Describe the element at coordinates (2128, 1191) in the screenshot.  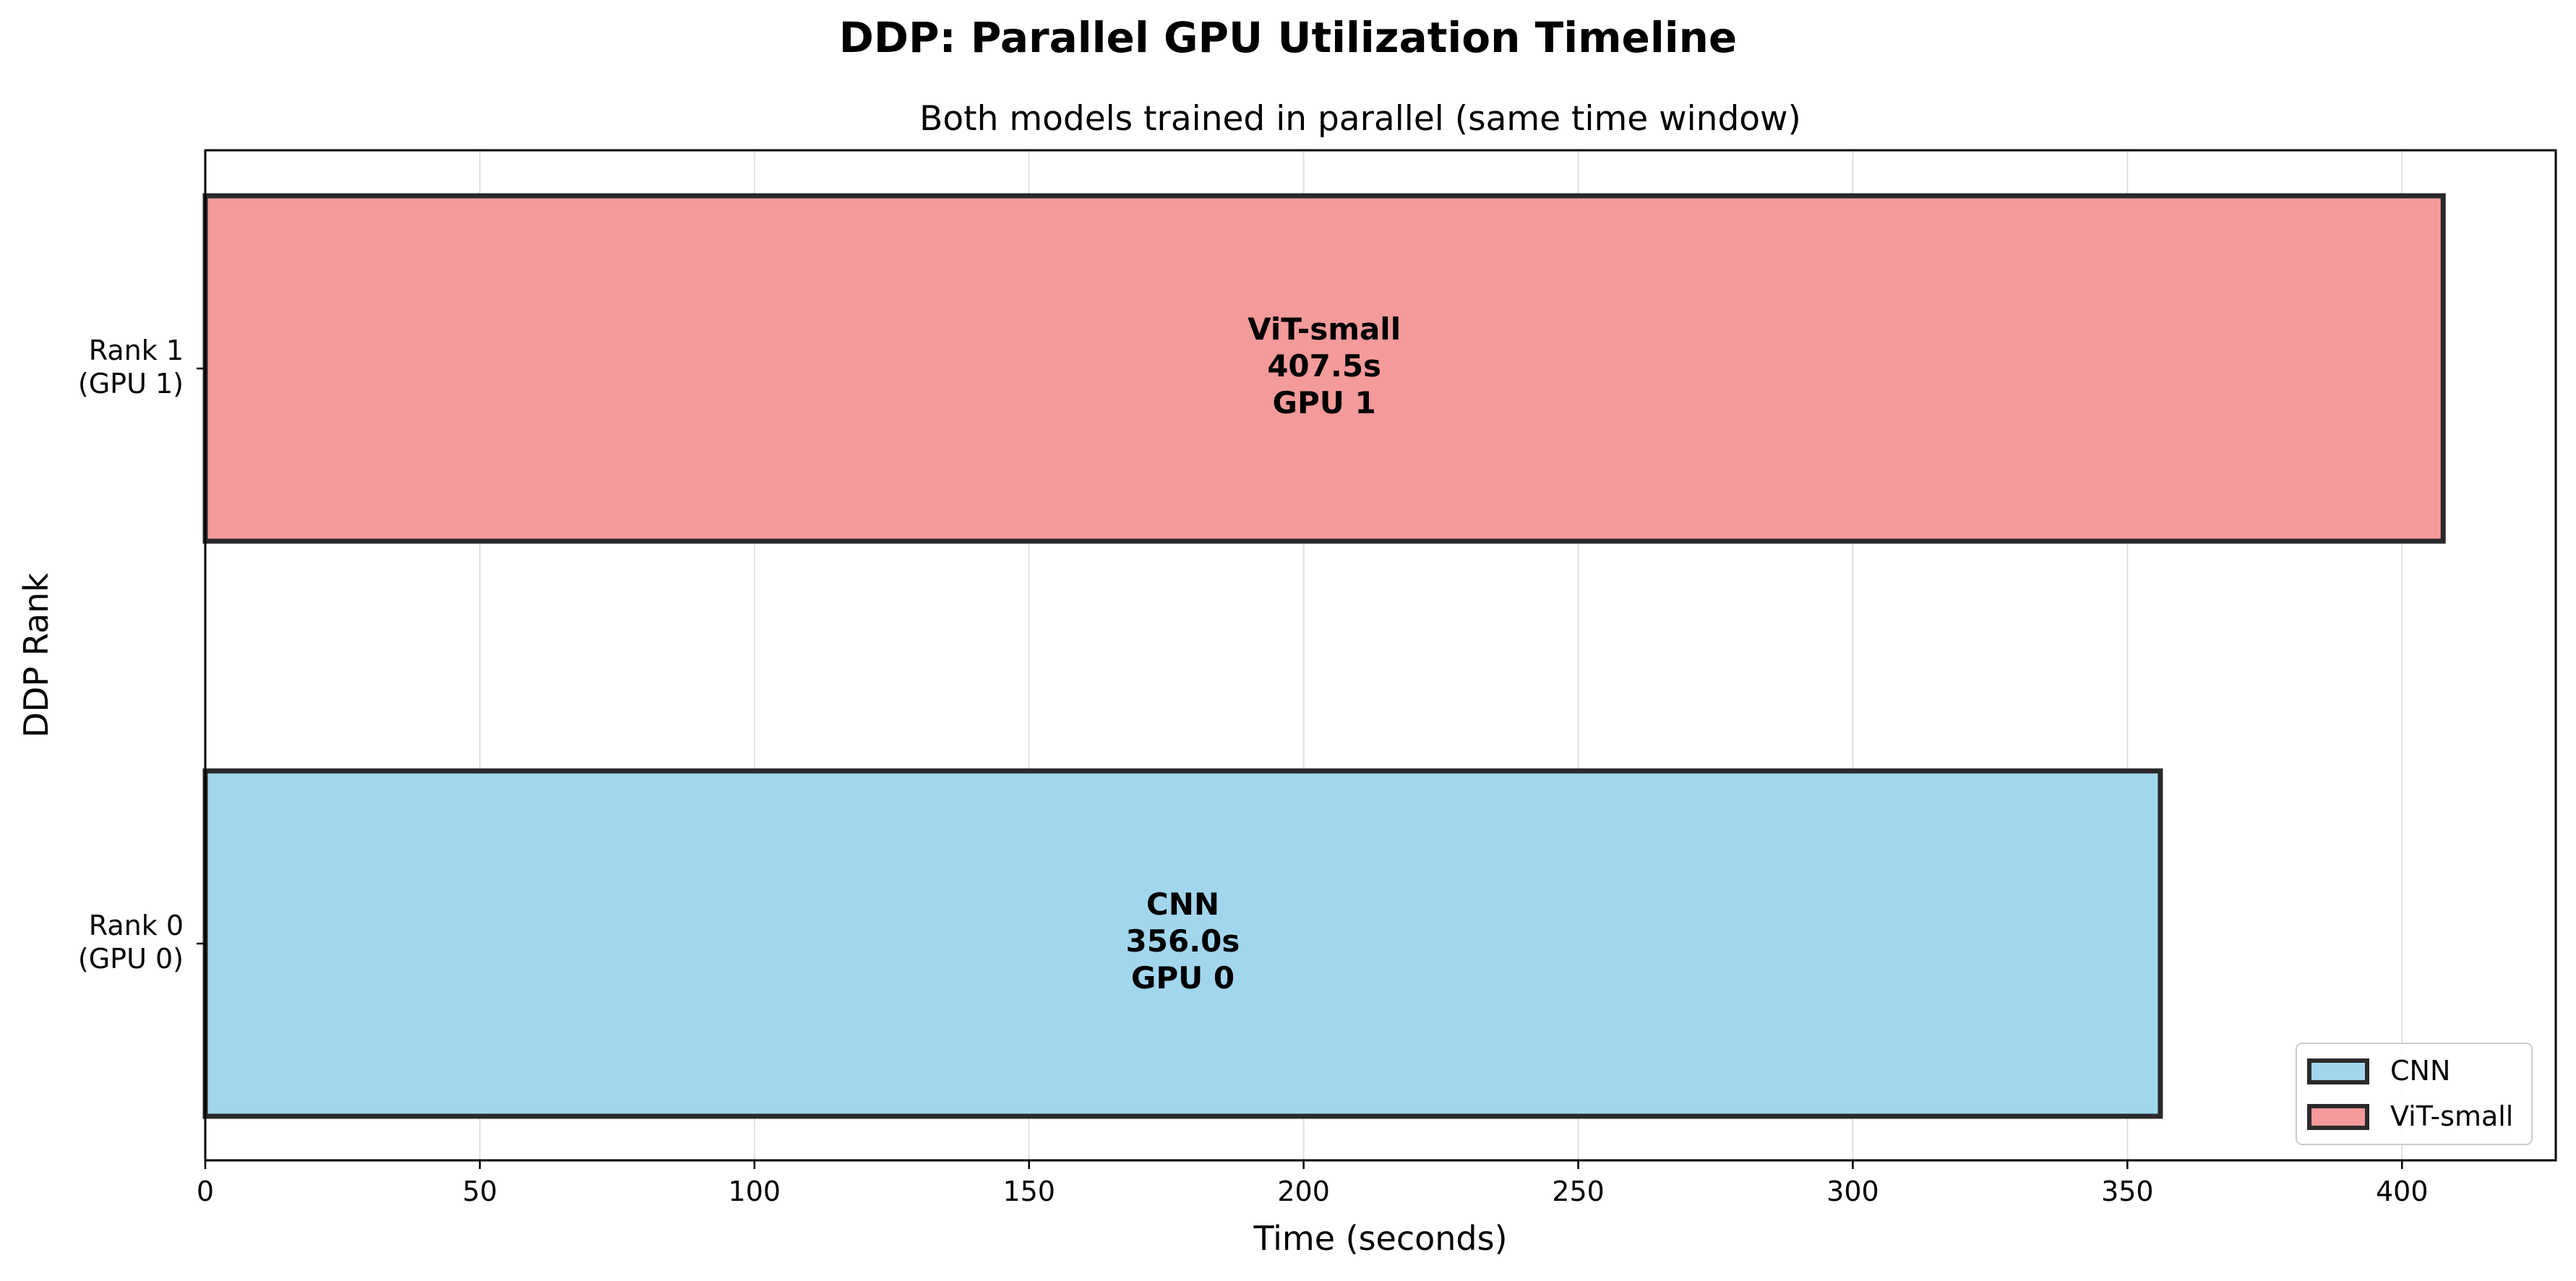
I see `x-tick-label-350: 350` at that location.